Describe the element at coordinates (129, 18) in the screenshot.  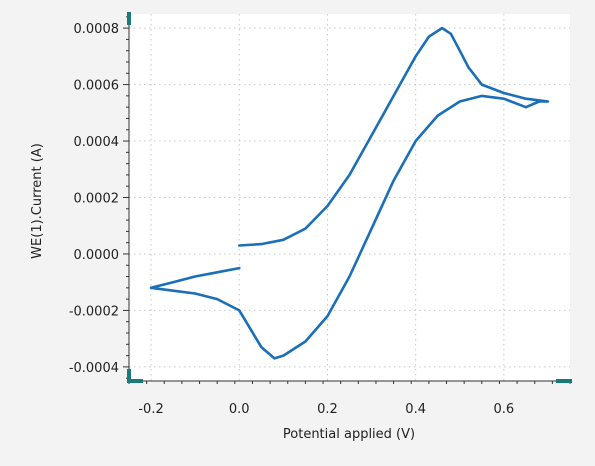
I see `corner-marker-top-left` at that location.